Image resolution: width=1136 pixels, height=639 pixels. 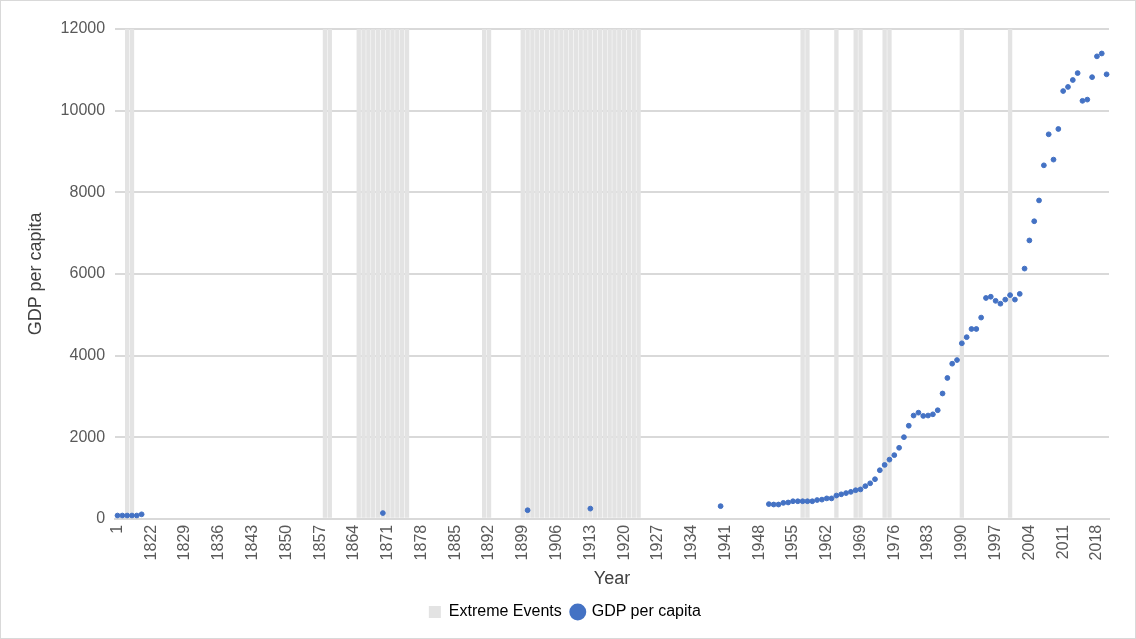 I want to click on x-tick-label: 1864, so click(x=353, y=542).